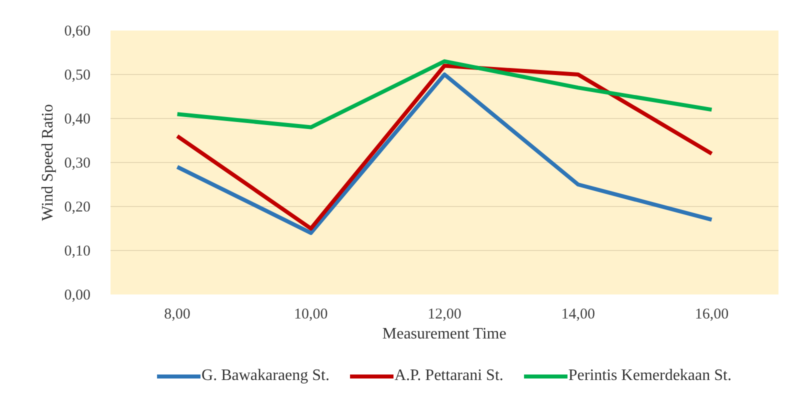  I want to click on y-tick-label: 0,60, so click(77, 32).